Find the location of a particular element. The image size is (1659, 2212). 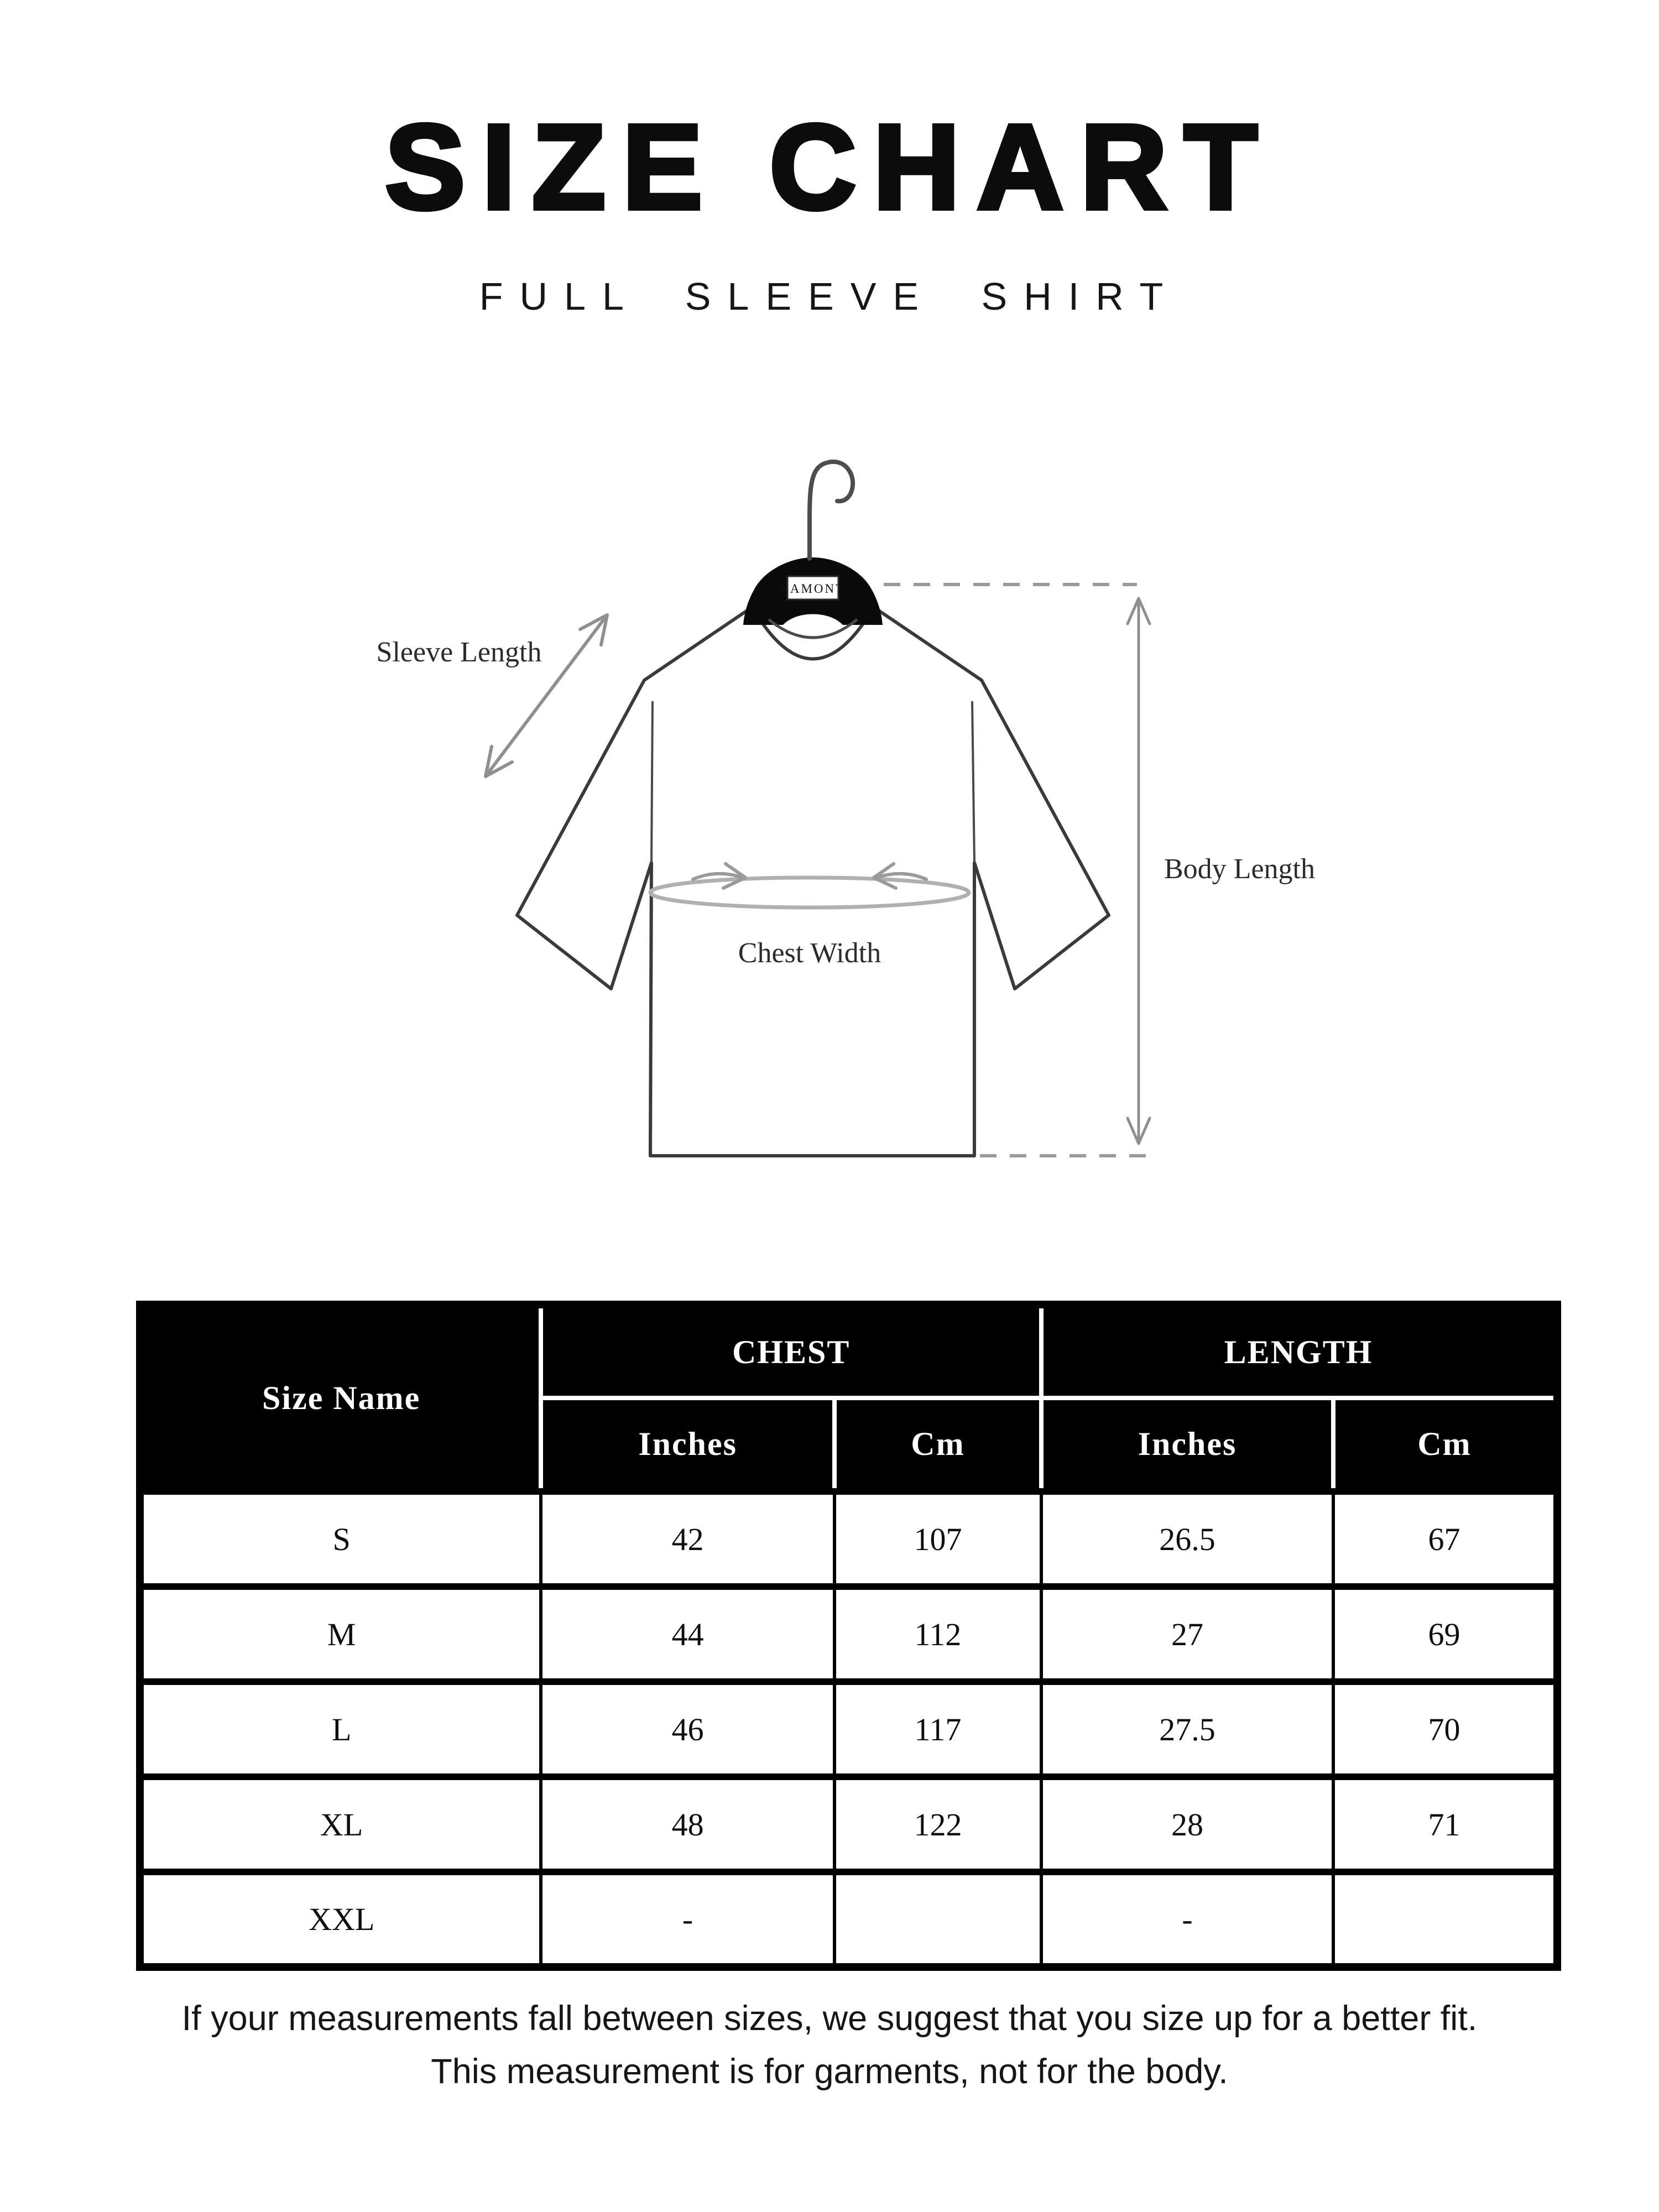

cell-length-cm is located at coordinates (1446, 1919).